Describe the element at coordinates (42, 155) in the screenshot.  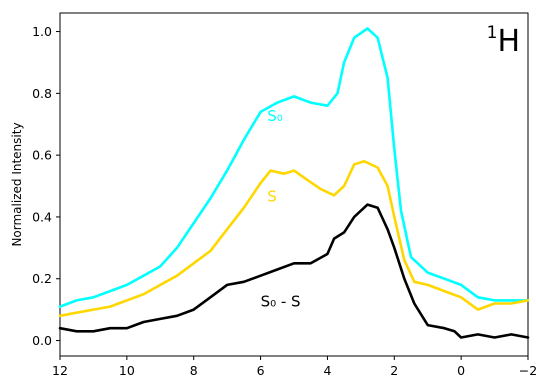
I see `y-tick-label: 0.6` at that location.